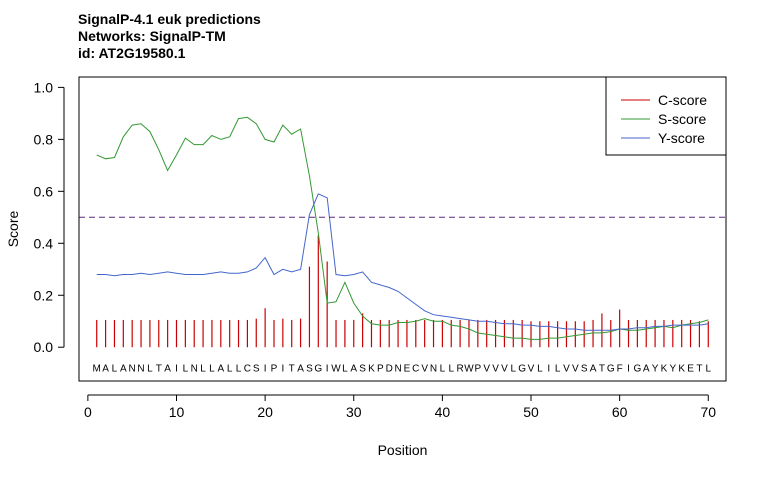 This screenshot has height=480, width=768. Describe the element at coordinates (389, 368) in the screenshot. I see `sequence-letter: D` at that location.